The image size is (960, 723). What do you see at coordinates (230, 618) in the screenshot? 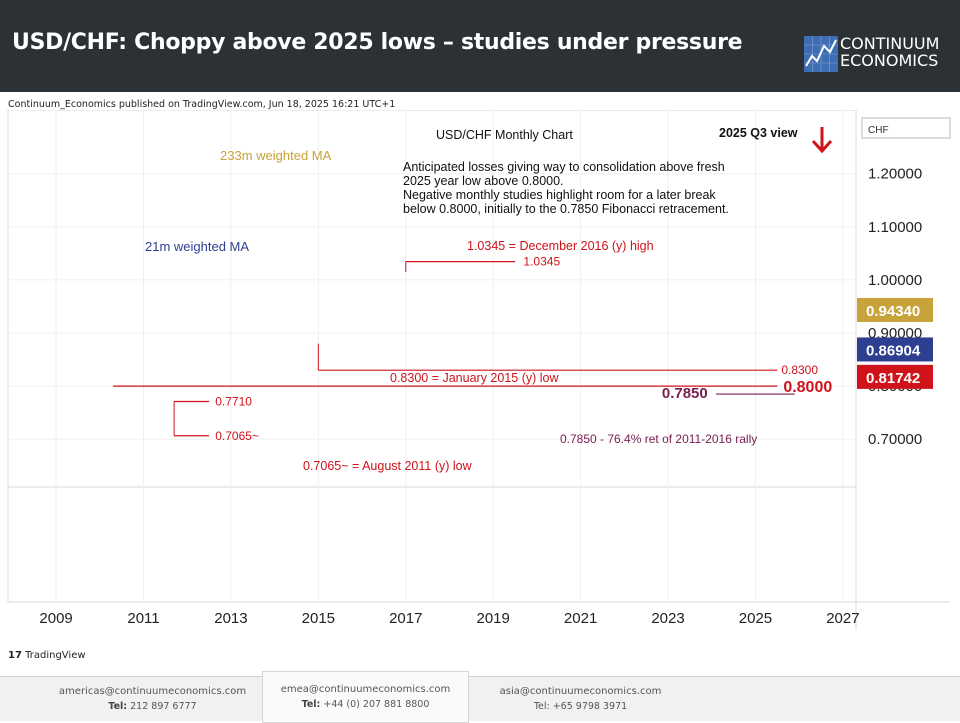
I see `x-tick-label: 2013` at bounding box center [230, 618].